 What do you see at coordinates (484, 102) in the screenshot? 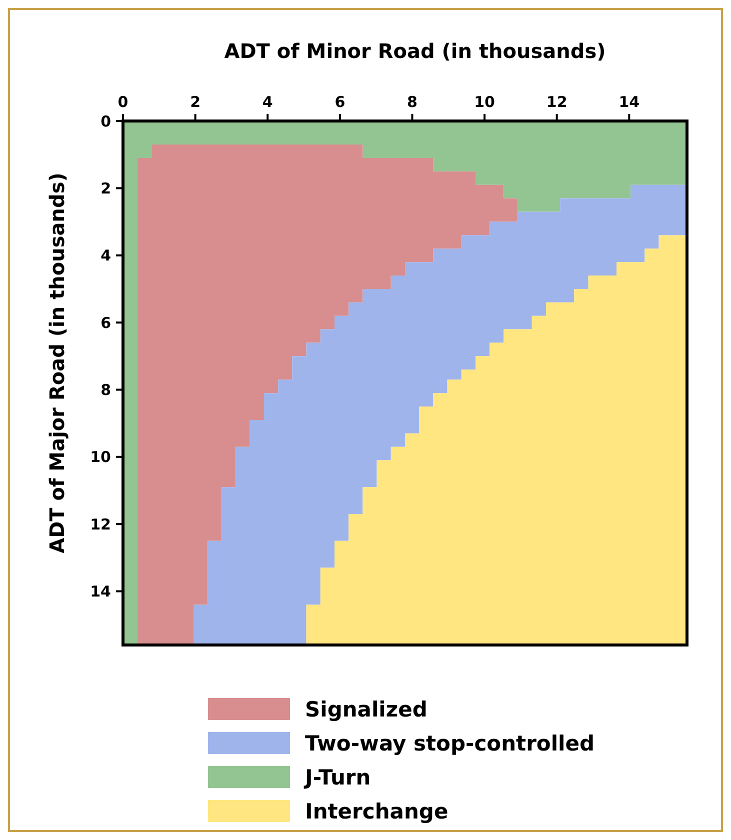
I see `x-tick-label: 10` at bounding box center [484, 102].